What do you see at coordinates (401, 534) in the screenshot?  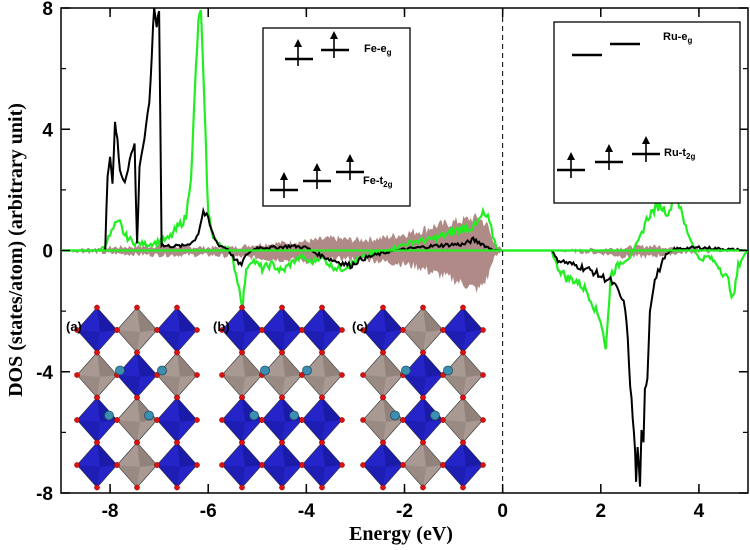 I see `x-axis-title: Energy (eV)` at bounding box center [401, 534].